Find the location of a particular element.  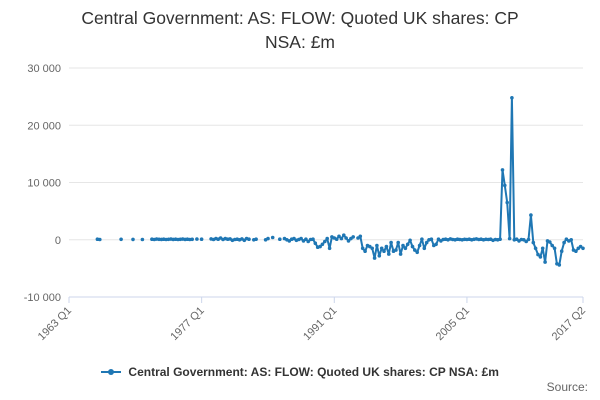

source-label: Source: is located at coordinates (567, 387).